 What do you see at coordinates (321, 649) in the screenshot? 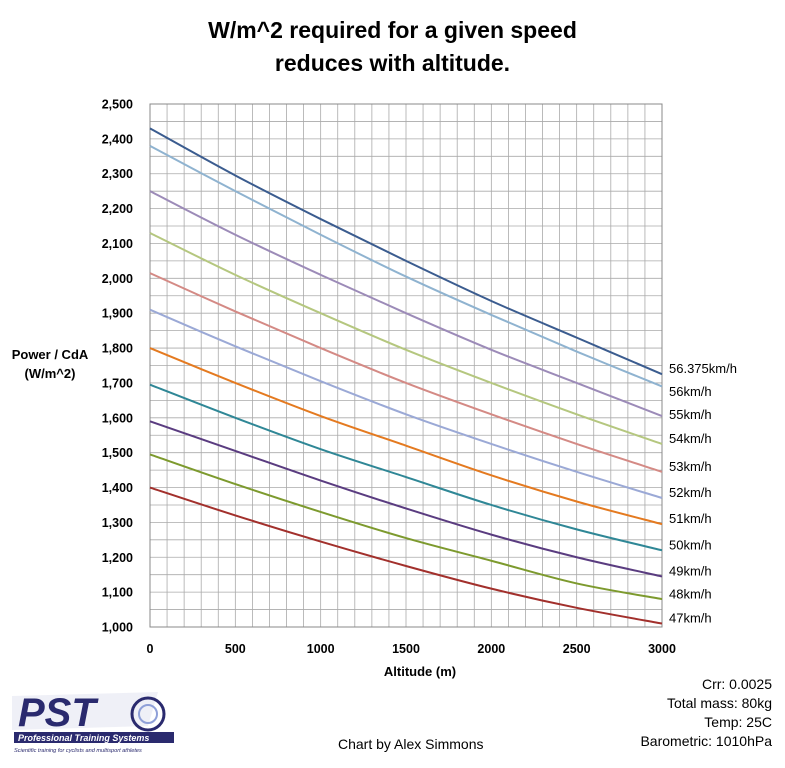
I see `x-tick-label: 1000` at bounding box center [321, 649].